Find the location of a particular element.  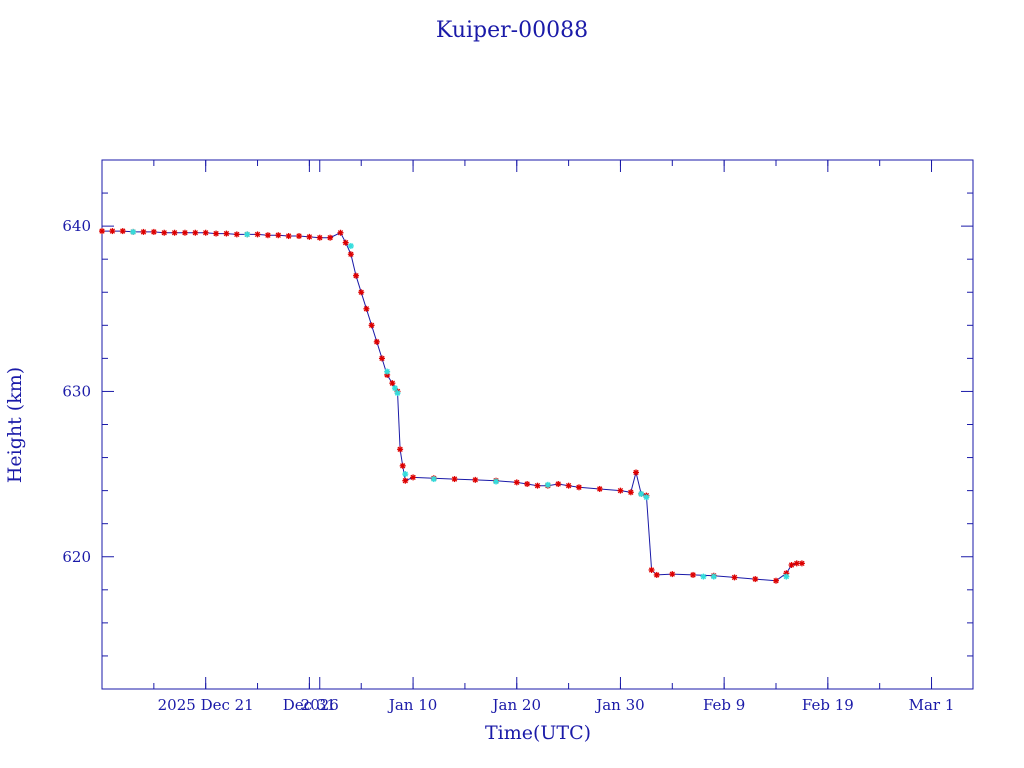

x-tick-label: 2026 is located at coordinates (320, 705).